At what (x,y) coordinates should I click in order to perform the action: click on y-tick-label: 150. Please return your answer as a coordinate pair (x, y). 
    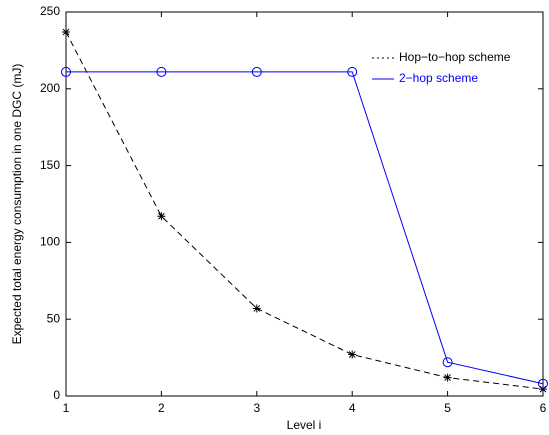
    Looking at the image, I should click on (50, 165).